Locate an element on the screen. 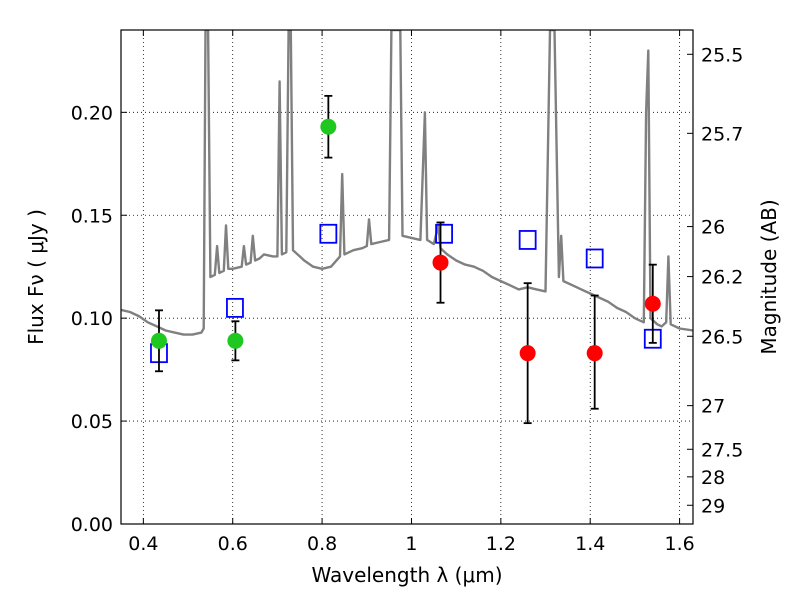 Image resolution: width=800 pixels, height=600 pixels. y-tick-label: 0.15 is located at coordinates (92, 216).